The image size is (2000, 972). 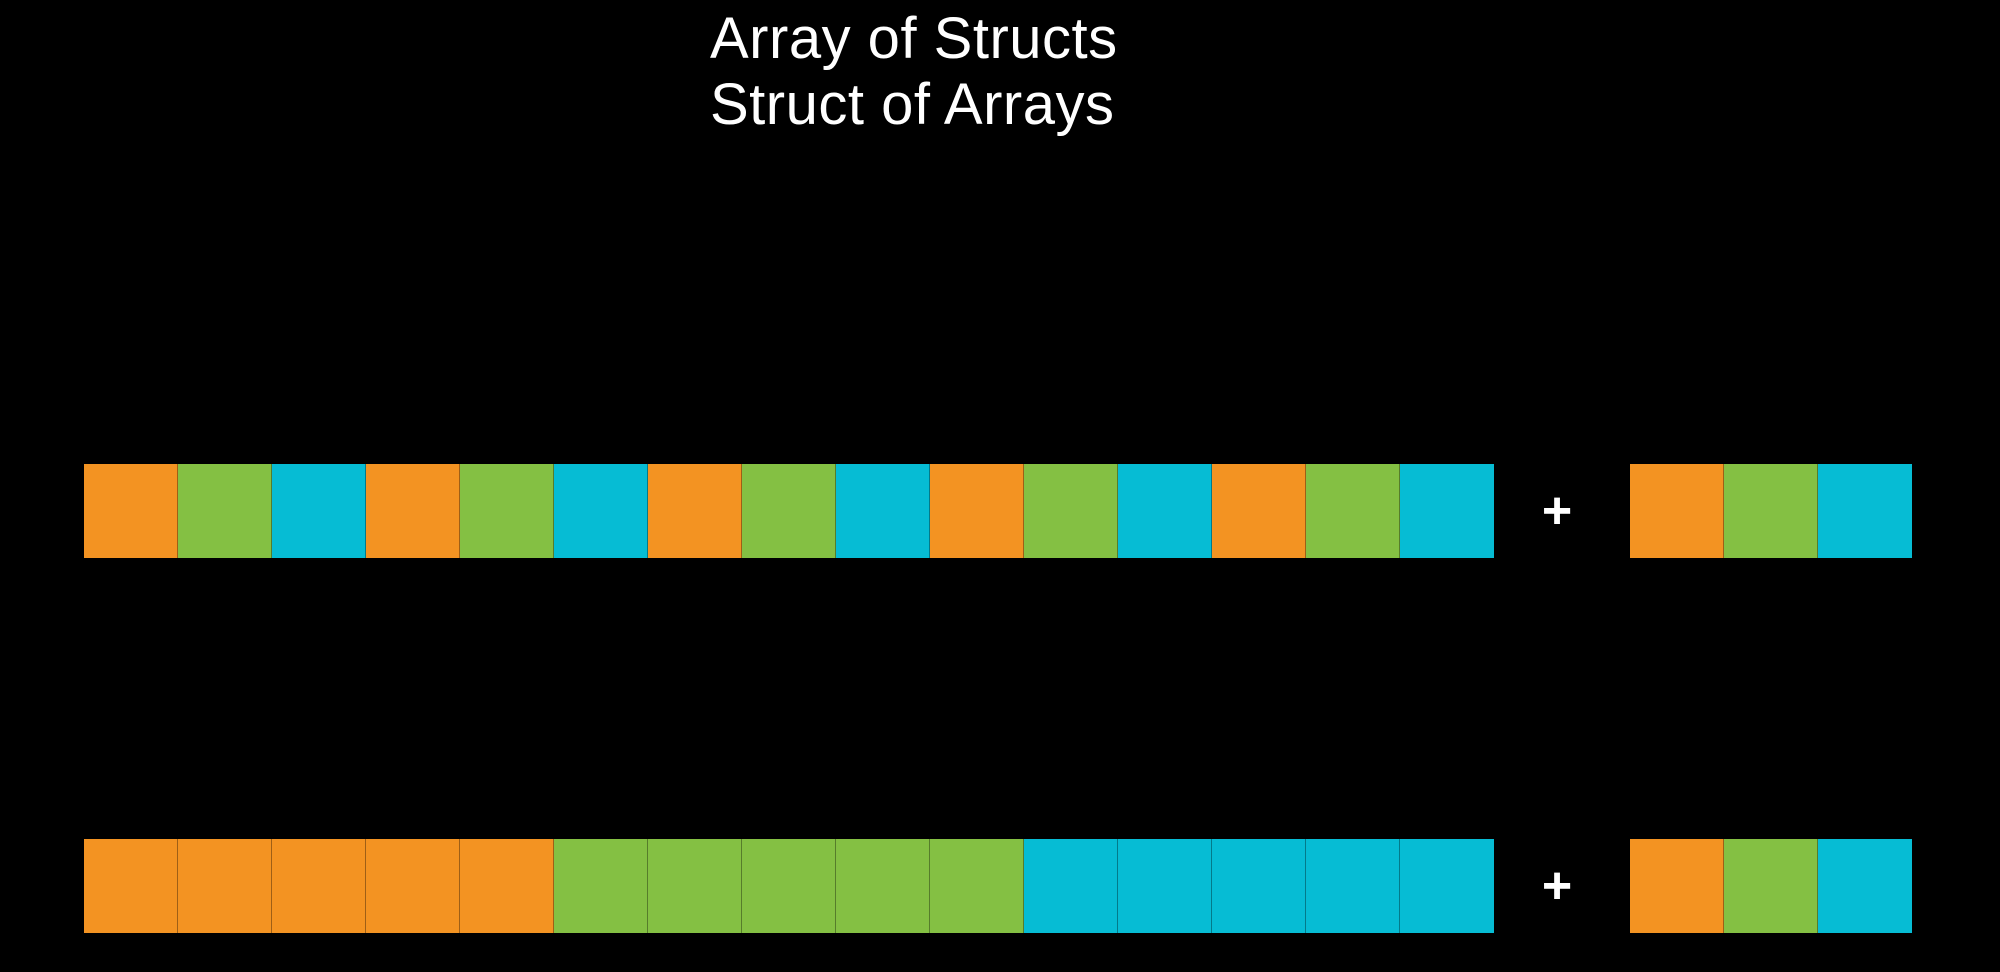 I want to click on title-struct-of-arrays: Struct of Arrays, so click(x=912, y=104).